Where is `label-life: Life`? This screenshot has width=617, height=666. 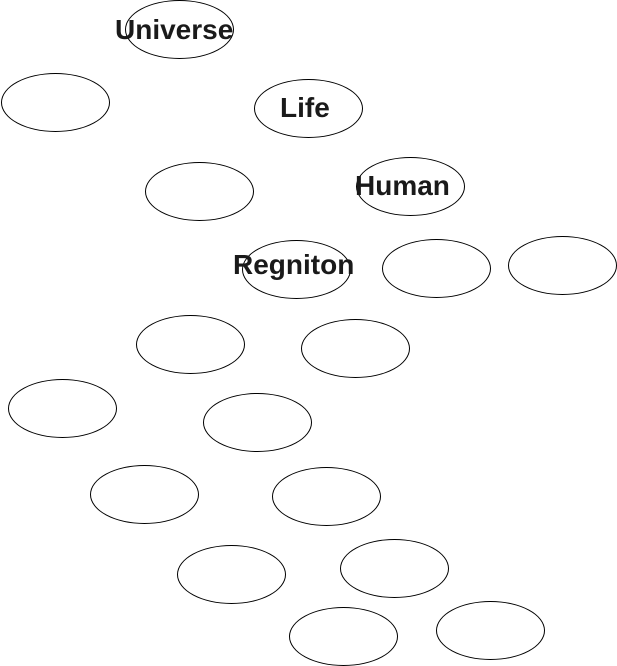 label-life: Life is located at coordinates (305, 108).